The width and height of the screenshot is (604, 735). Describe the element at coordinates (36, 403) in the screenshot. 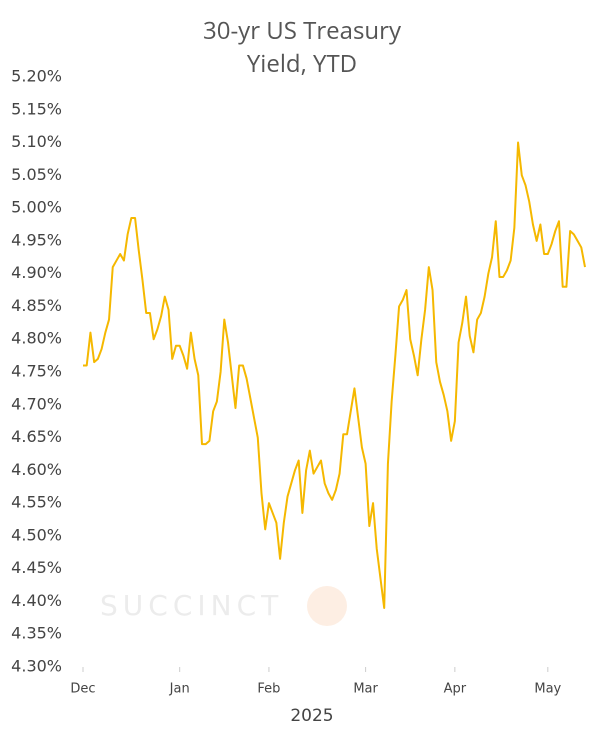

I see `y-tick-label: 4.70%` at that location.